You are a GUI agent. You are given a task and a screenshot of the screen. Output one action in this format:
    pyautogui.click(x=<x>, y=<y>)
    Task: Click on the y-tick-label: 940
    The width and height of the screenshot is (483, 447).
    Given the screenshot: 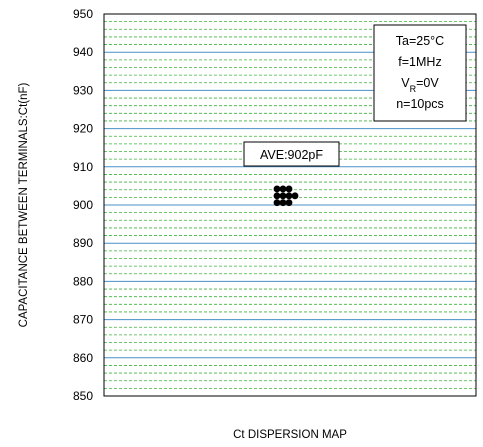 What is the action you would take?
    pyautogui.click(x=83, y=52)
    